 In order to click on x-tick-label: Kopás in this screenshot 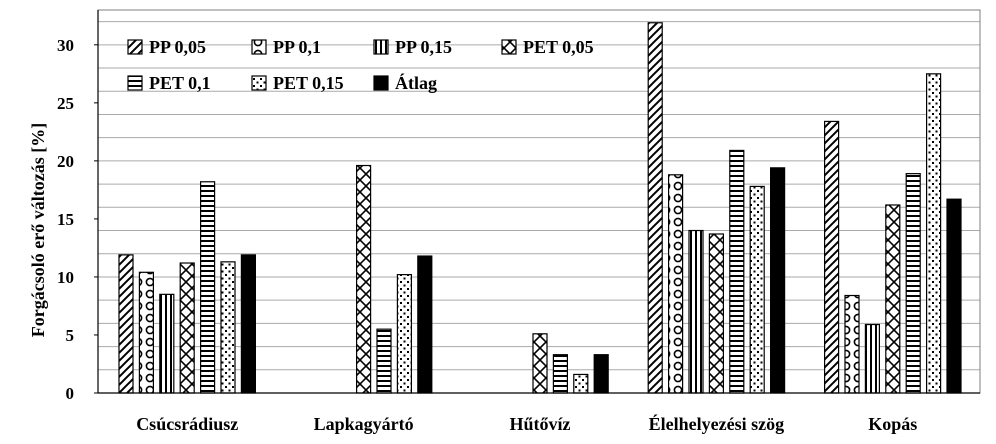, I will do `click(892, 424)`.